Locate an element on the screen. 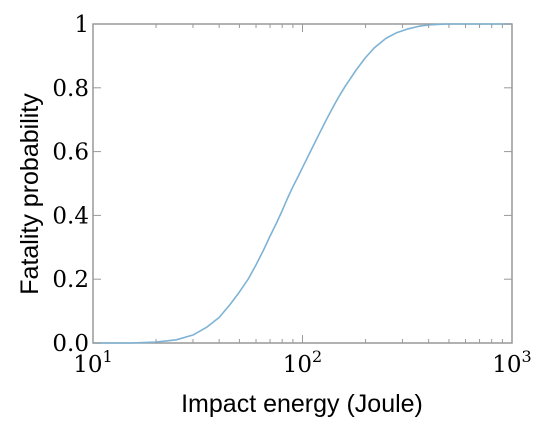 The width and height of the screenshot is (550, 428). x-axis-title: Impact energy (Joule) is located at coordinates (302, 404).